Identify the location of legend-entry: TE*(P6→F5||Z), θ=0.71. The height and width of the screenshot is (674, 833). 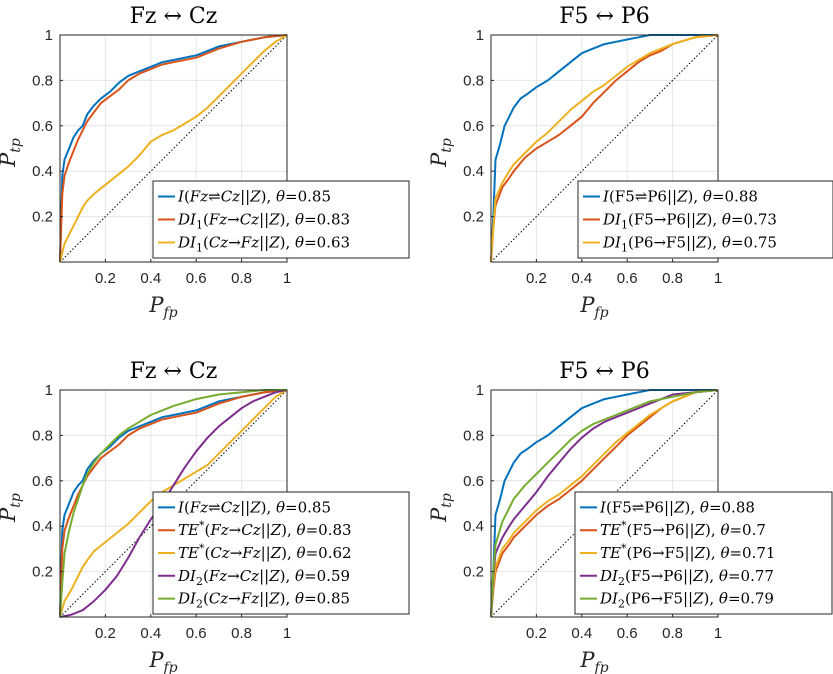
(687, 552).